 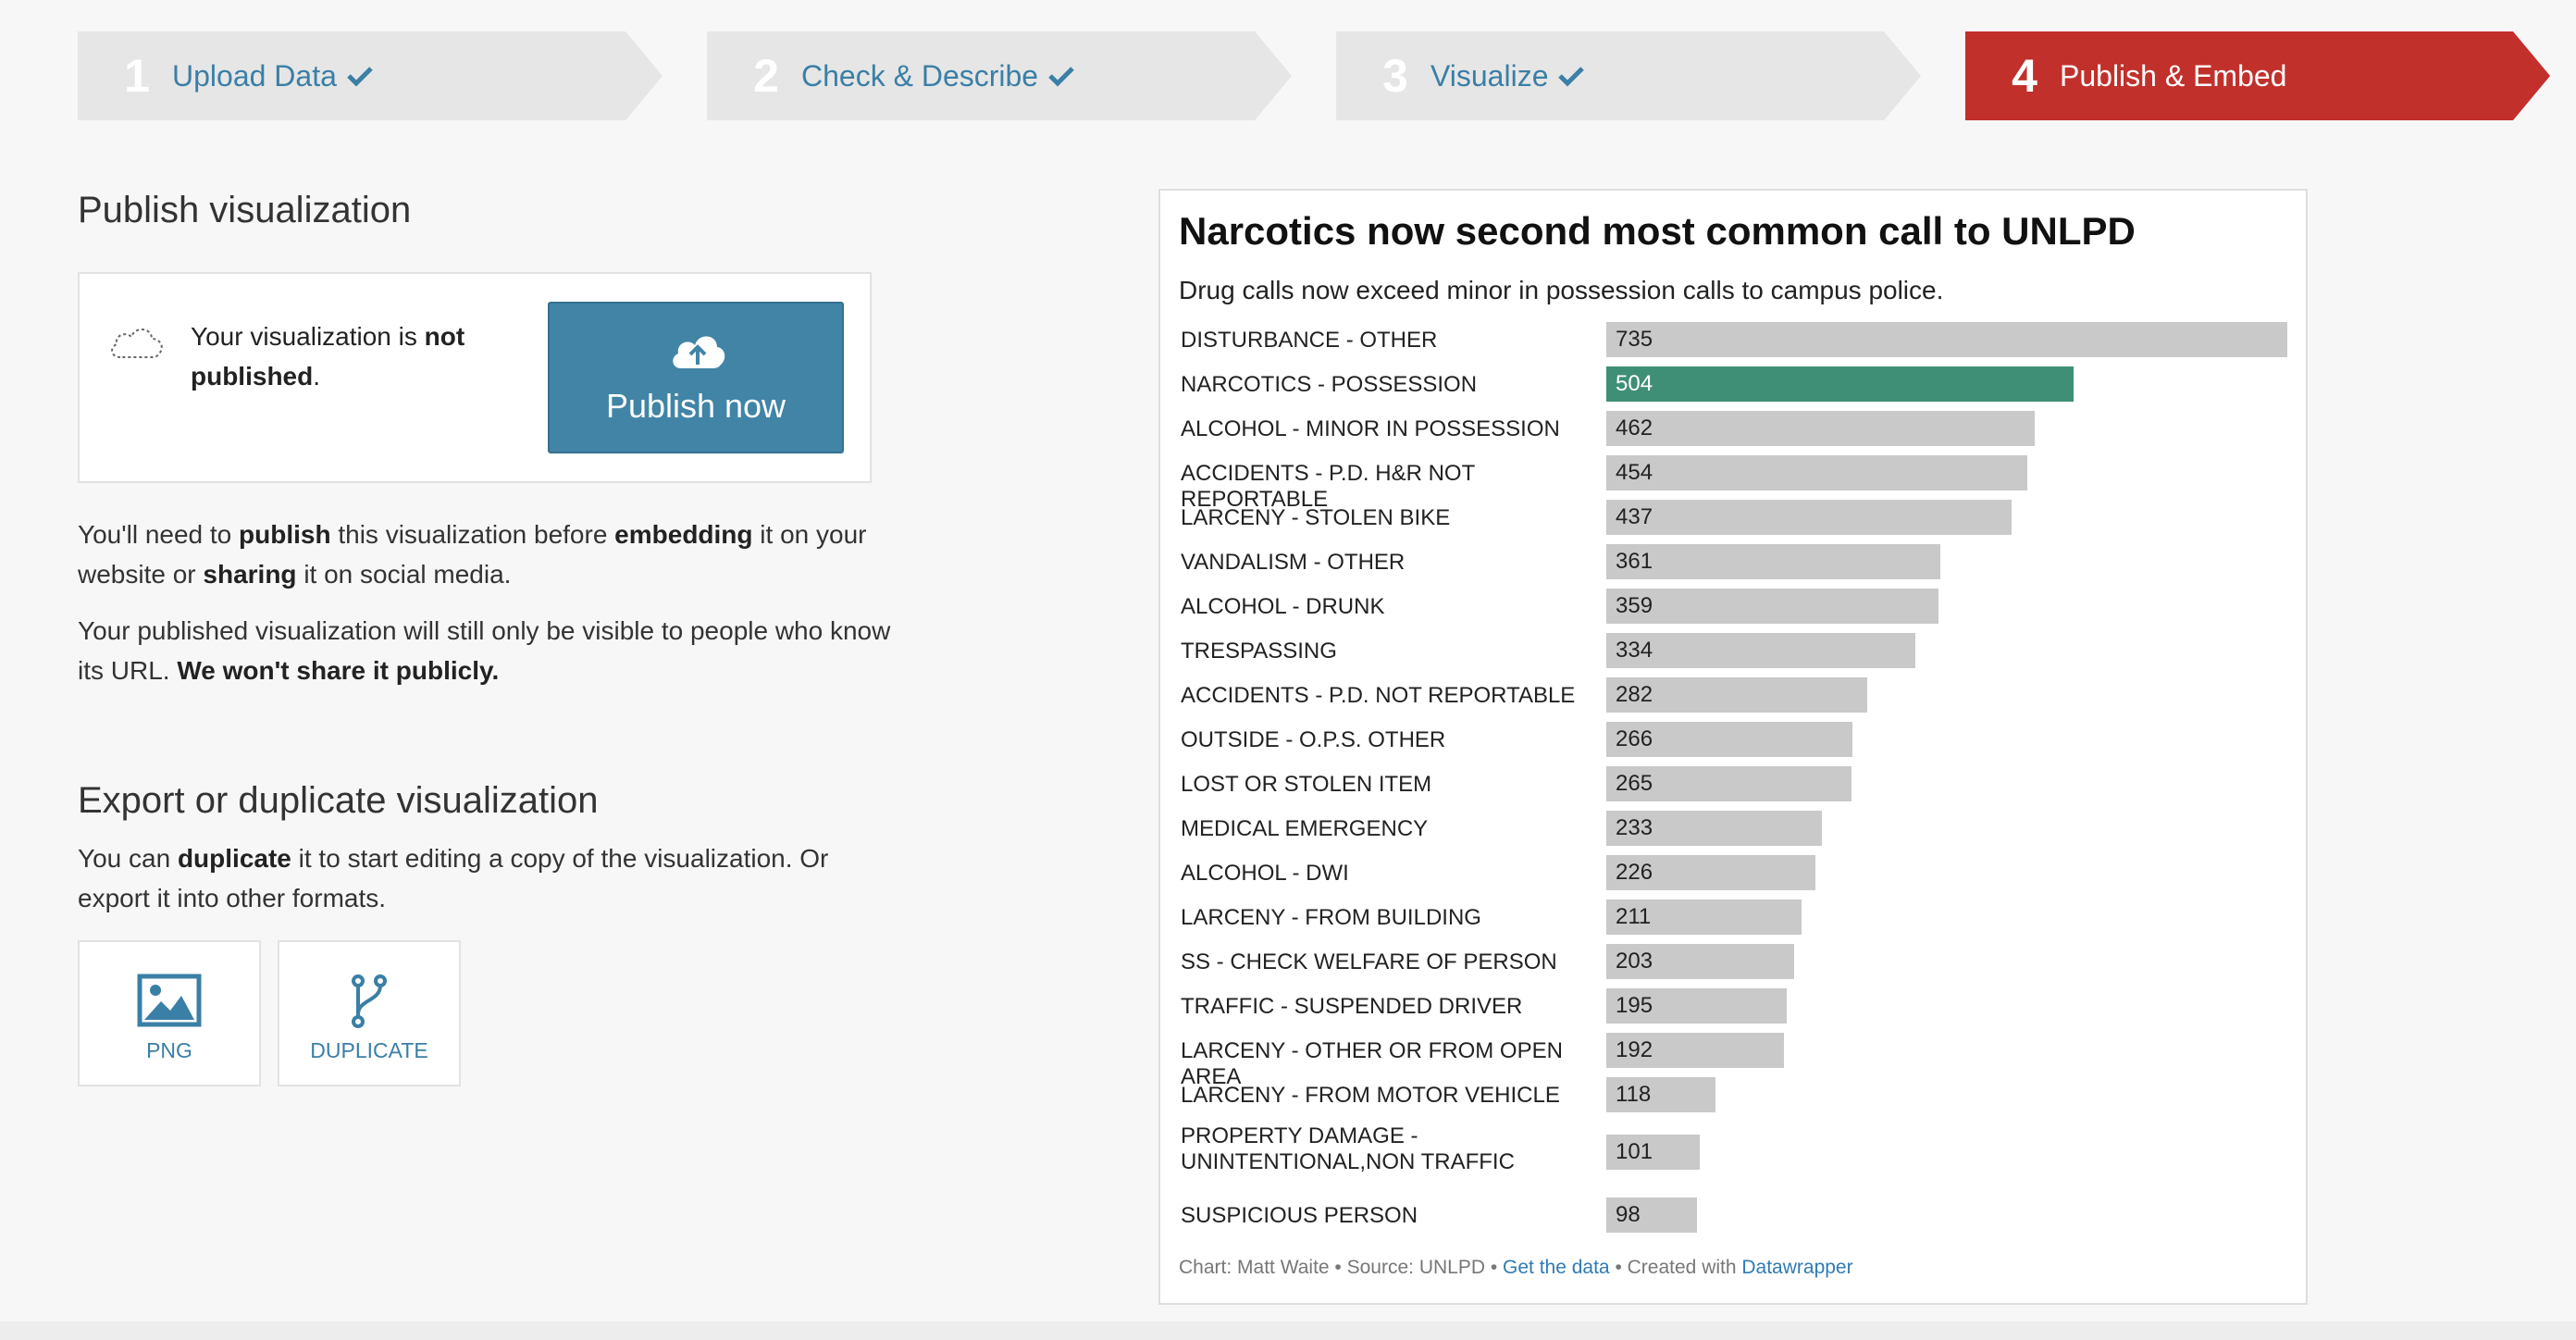 I want to click on chart-value-label: 504, so click(x=1634, y=384).